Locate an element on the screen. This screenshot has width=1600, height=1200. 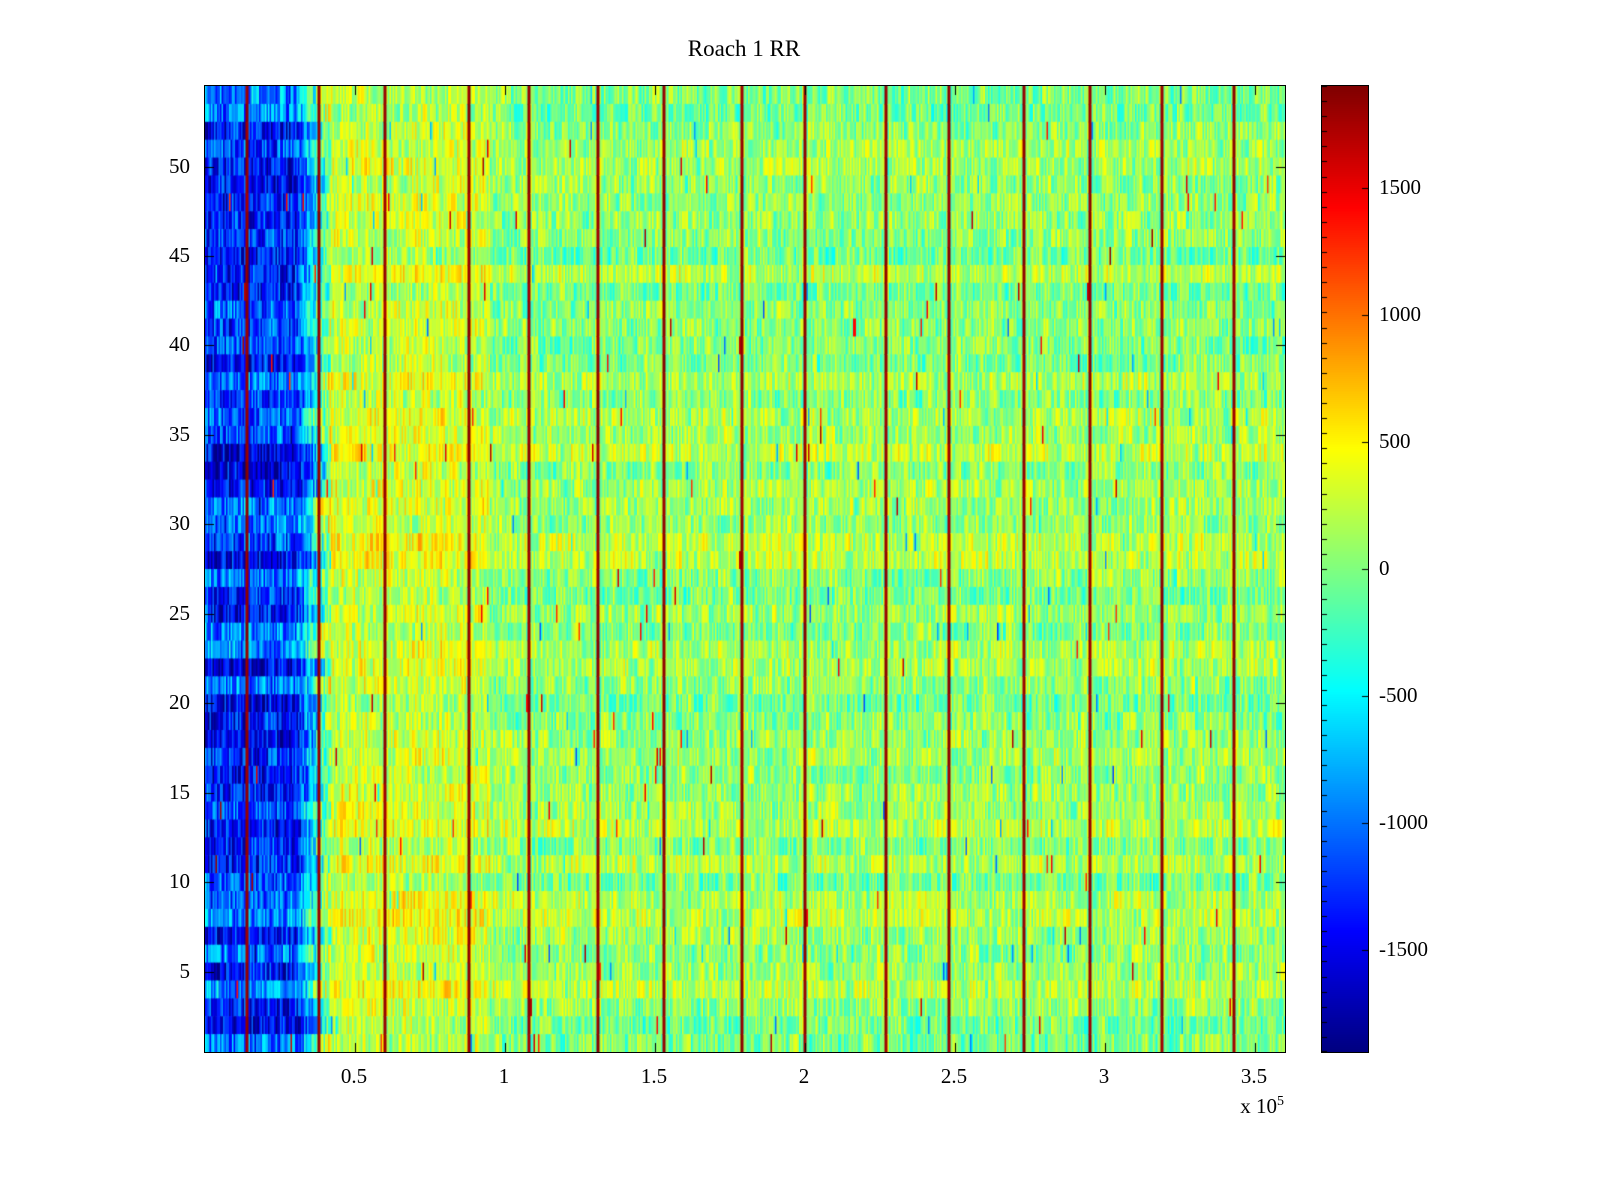
x-tick-label: 1 is located at coordinates (504, 1076).